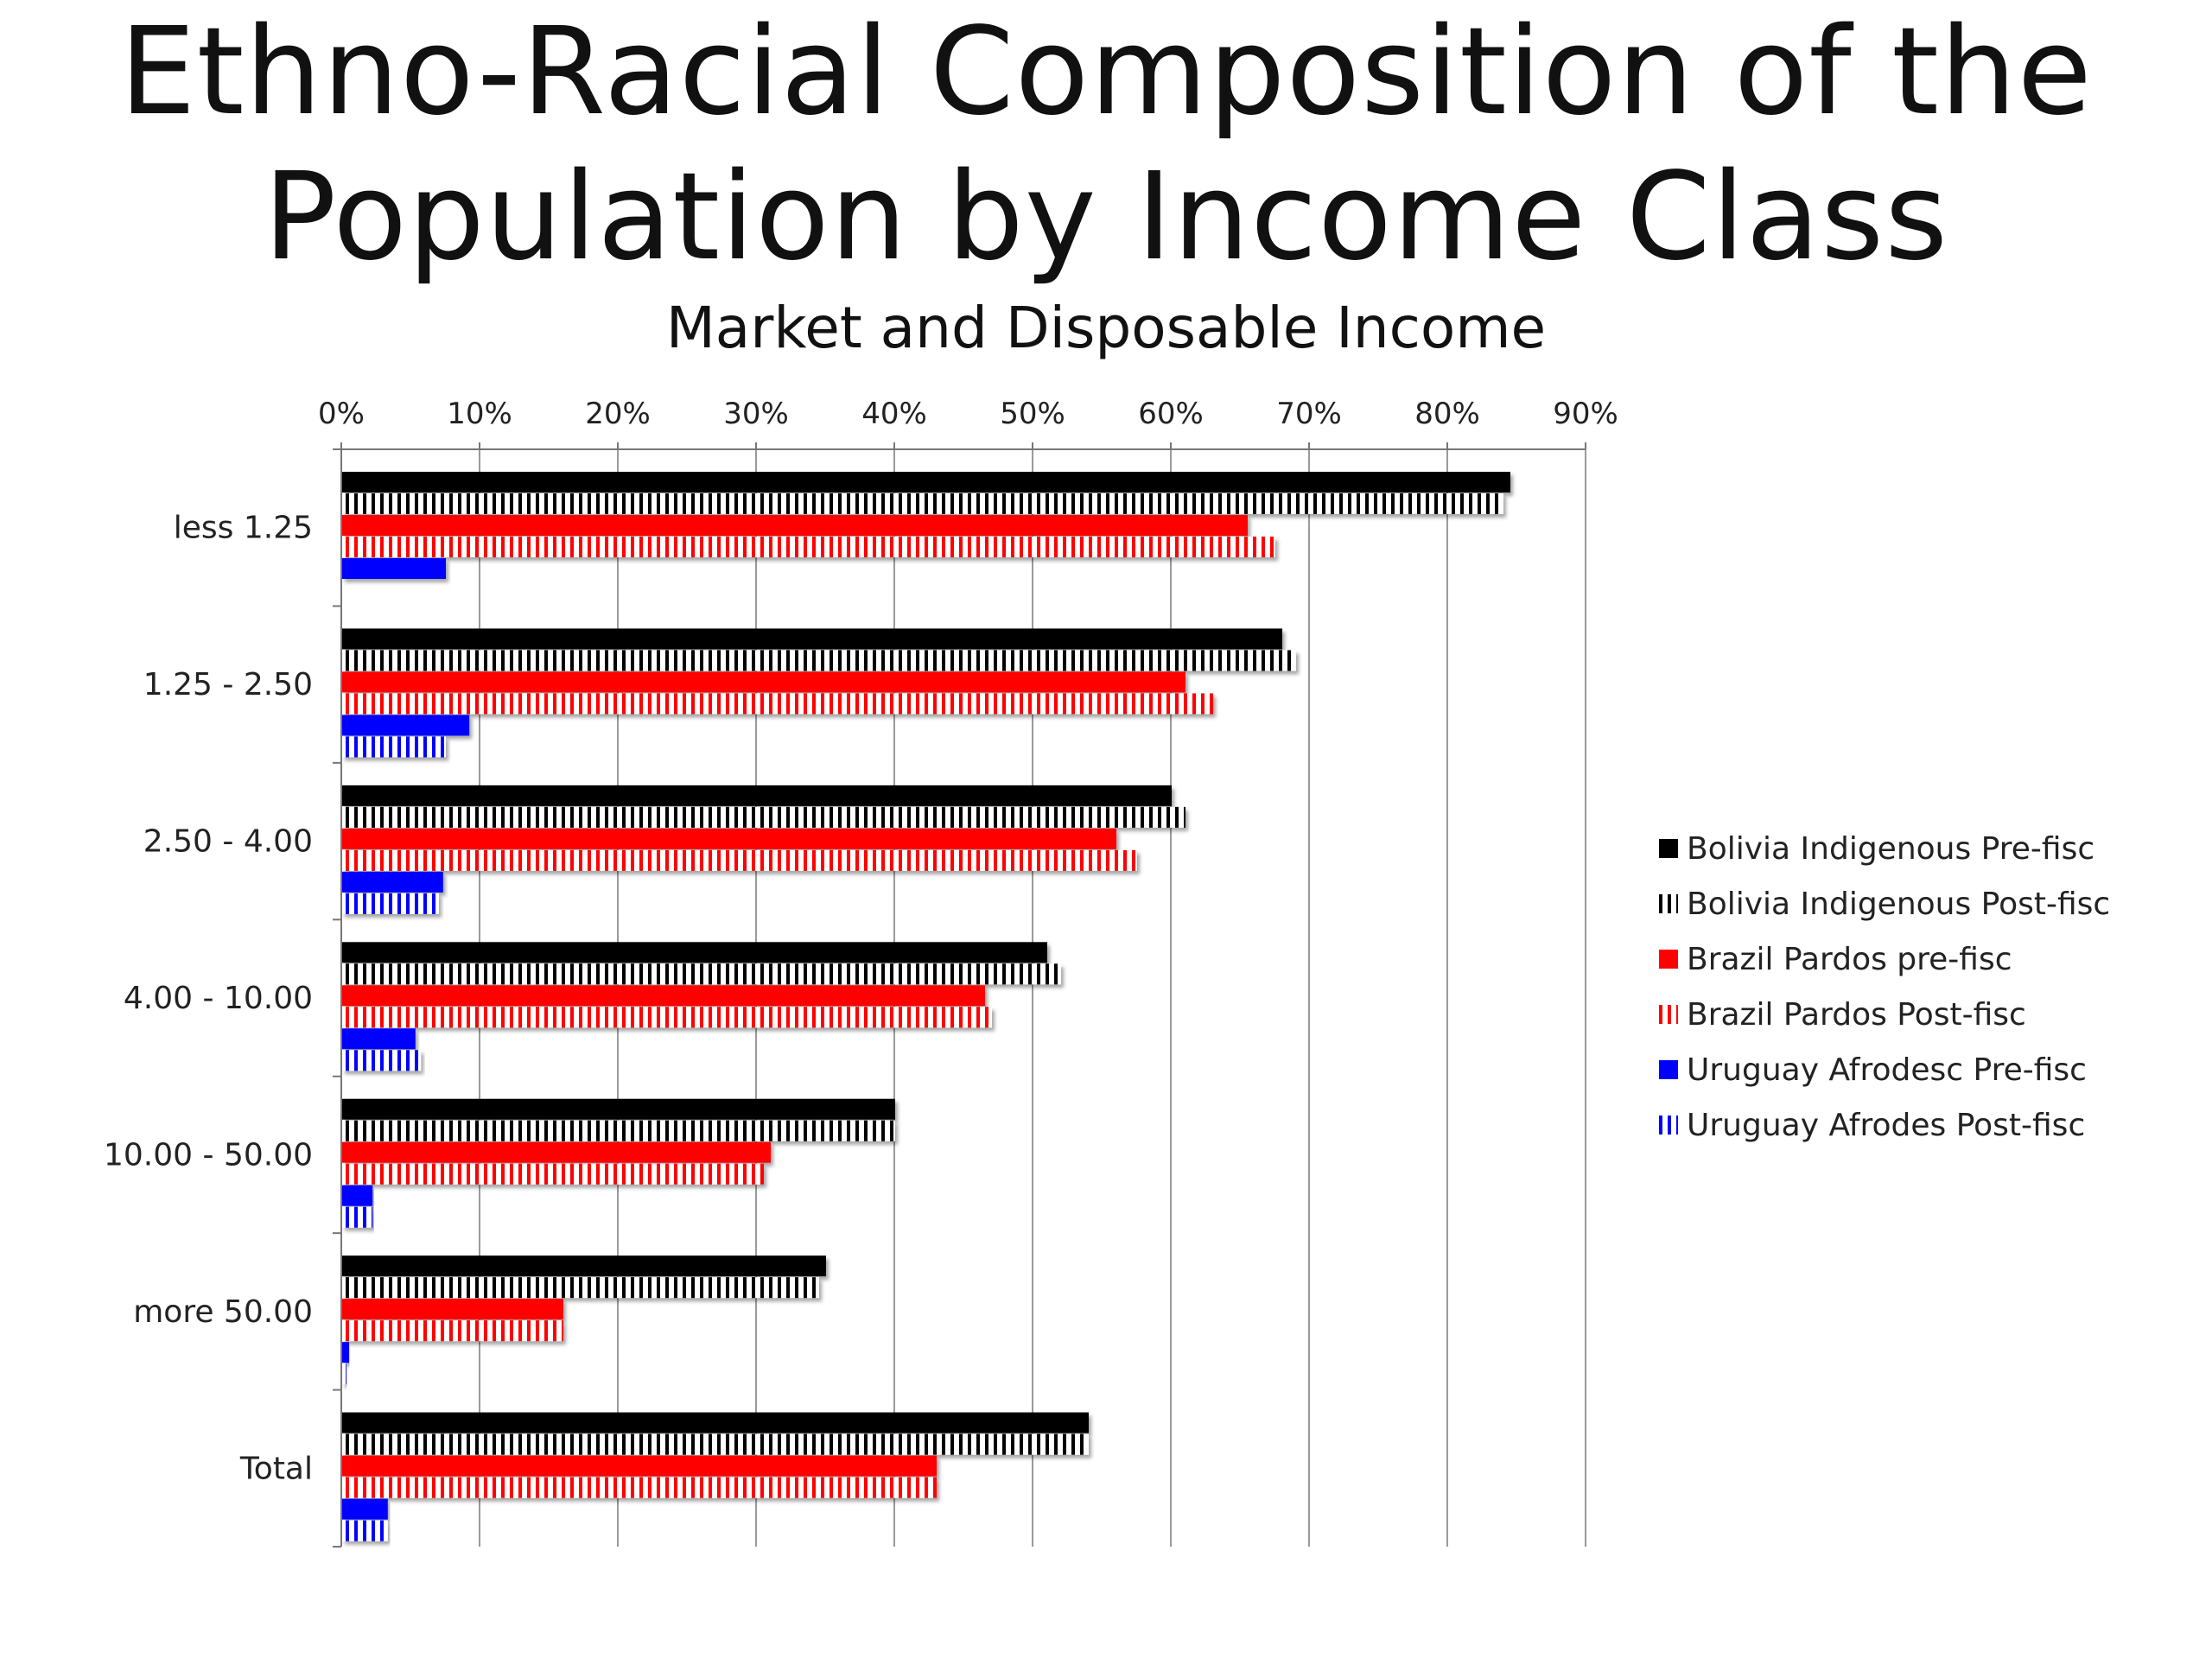 This screenshot has width=2212, height=1659. What do you see at coordinates (228, 842) in the screenshot?
I see `category-label: 2.50 - 4.00` at bounding box center [228, 842].